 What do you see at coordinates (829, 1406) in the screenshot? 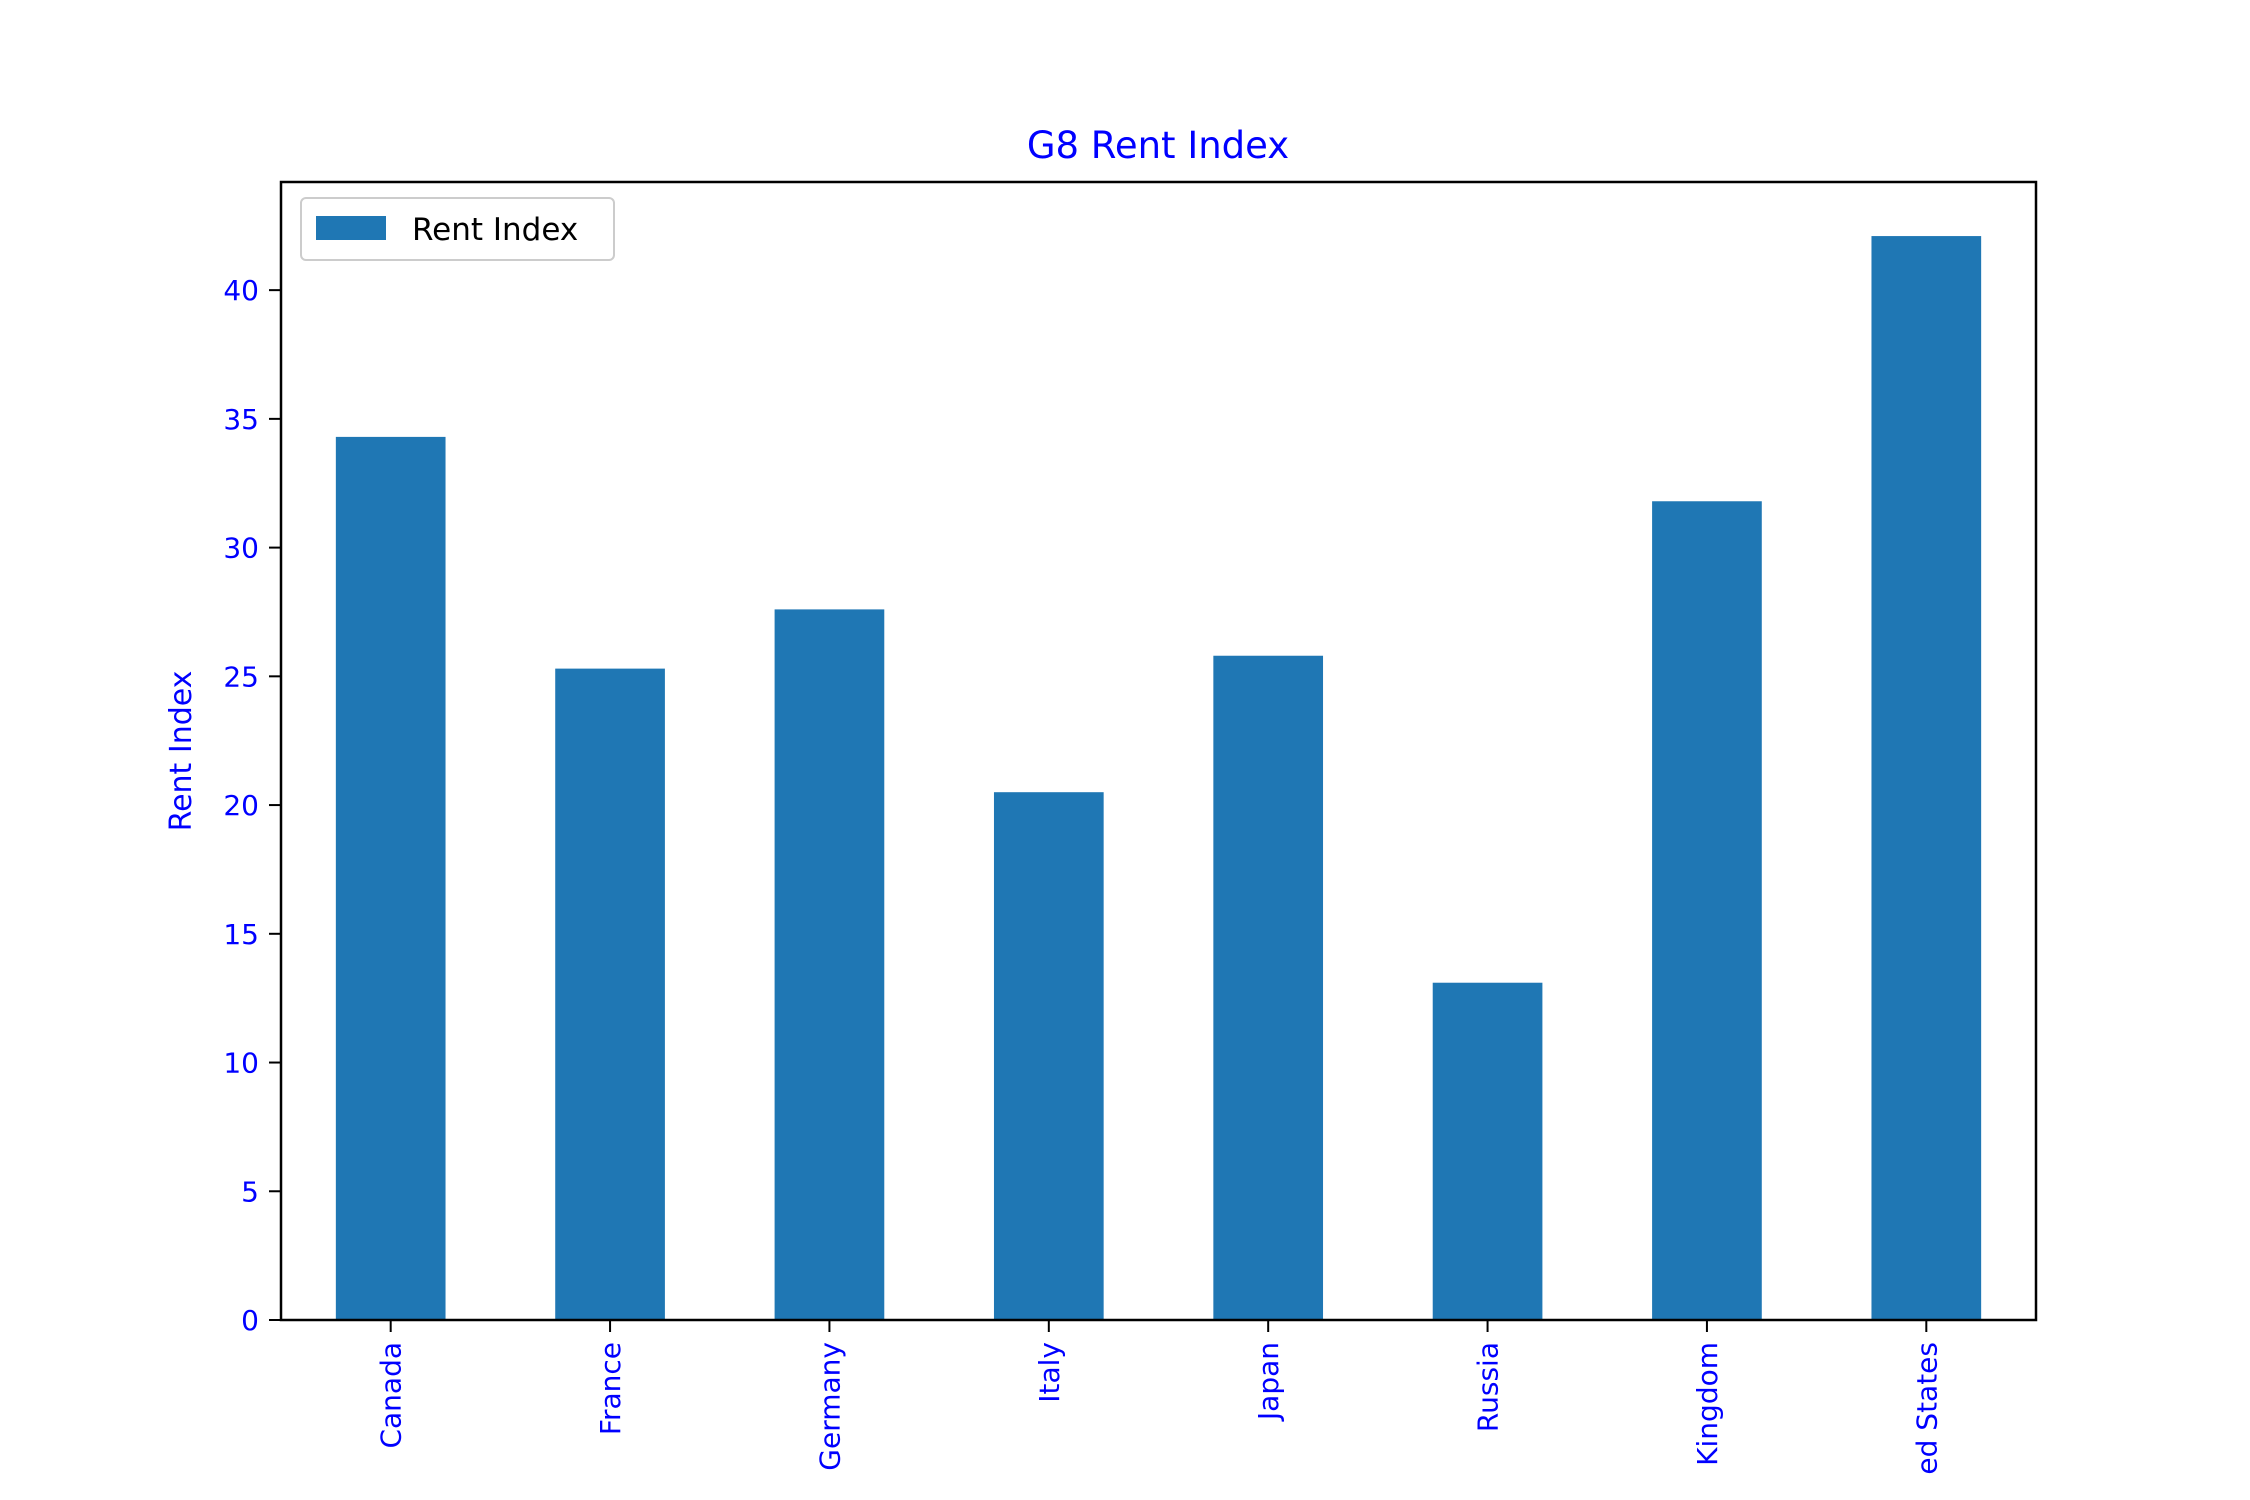
I see `x-tick-label: Germany` at bounding box center [829, 1406].